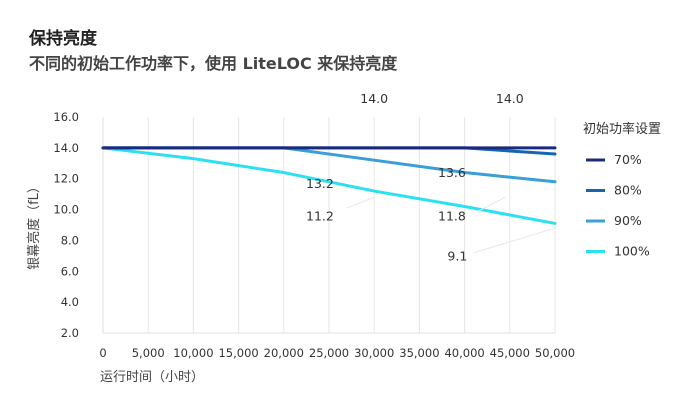 This screenshot has width=700, height=402. I want to click on legend-label: 100%, so click(632, 251).